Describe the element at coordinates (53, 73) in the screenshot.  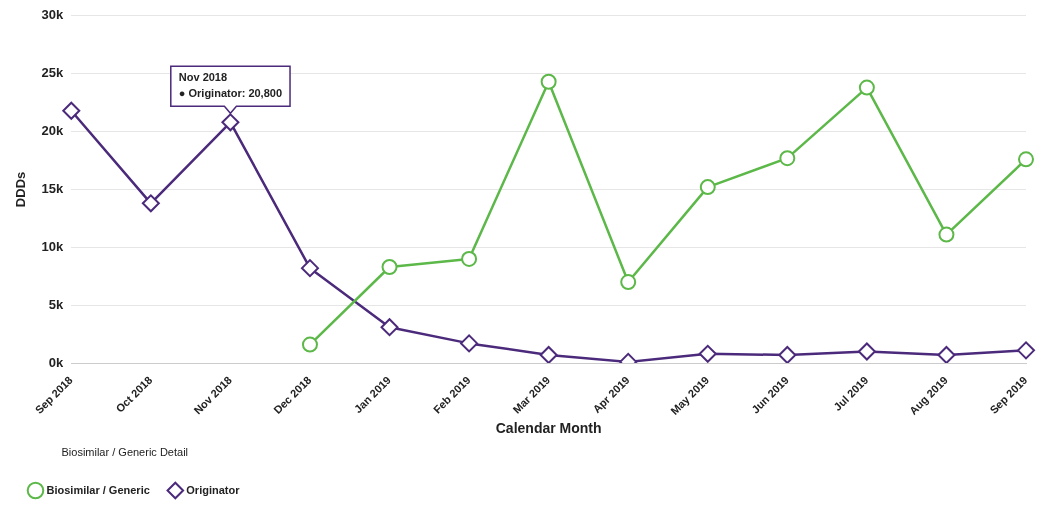
I see `y-tick-label: 25k` at that location.